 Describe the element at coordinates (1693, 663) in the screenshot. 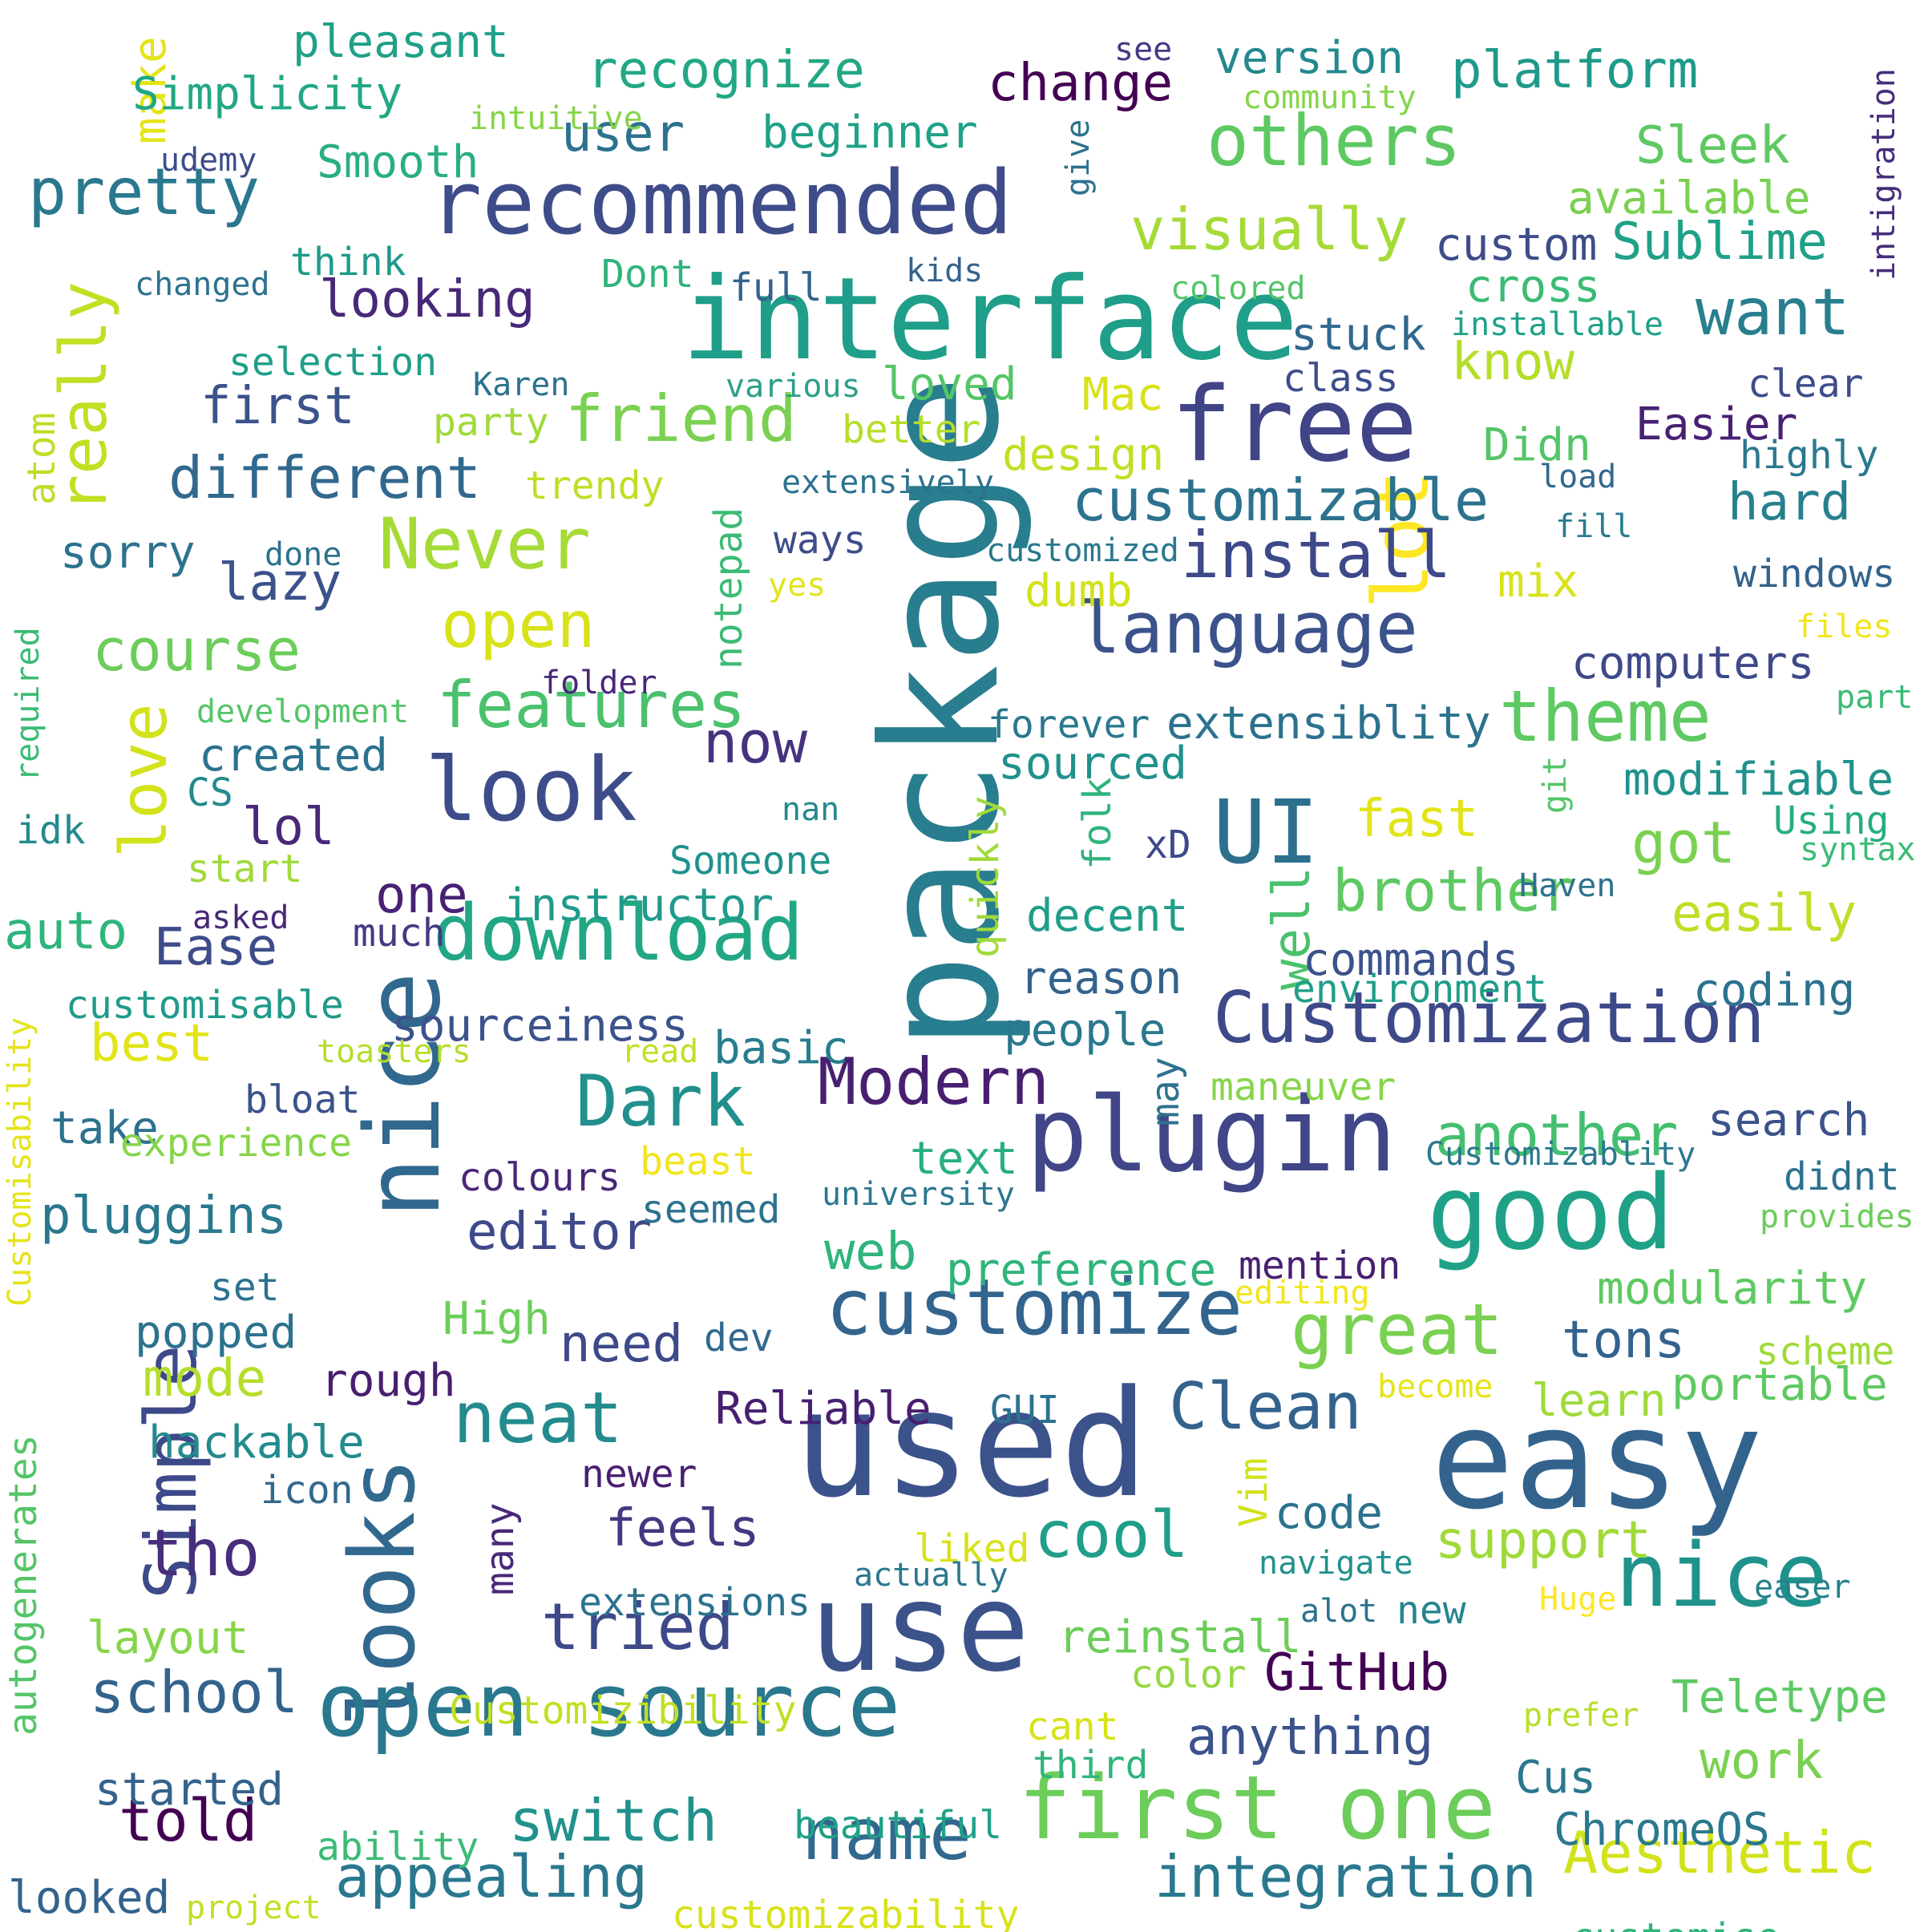

I see `word-computers: computers` at that location.